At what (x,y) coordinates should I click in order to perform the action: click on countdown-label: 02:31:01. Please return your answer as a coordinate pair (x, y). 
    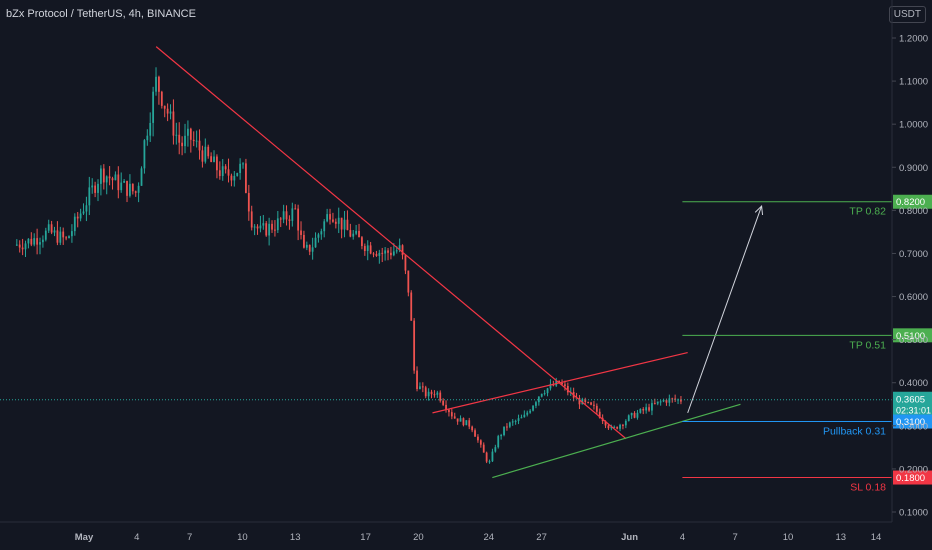
    Looking at the image, I should click on (913, 411).